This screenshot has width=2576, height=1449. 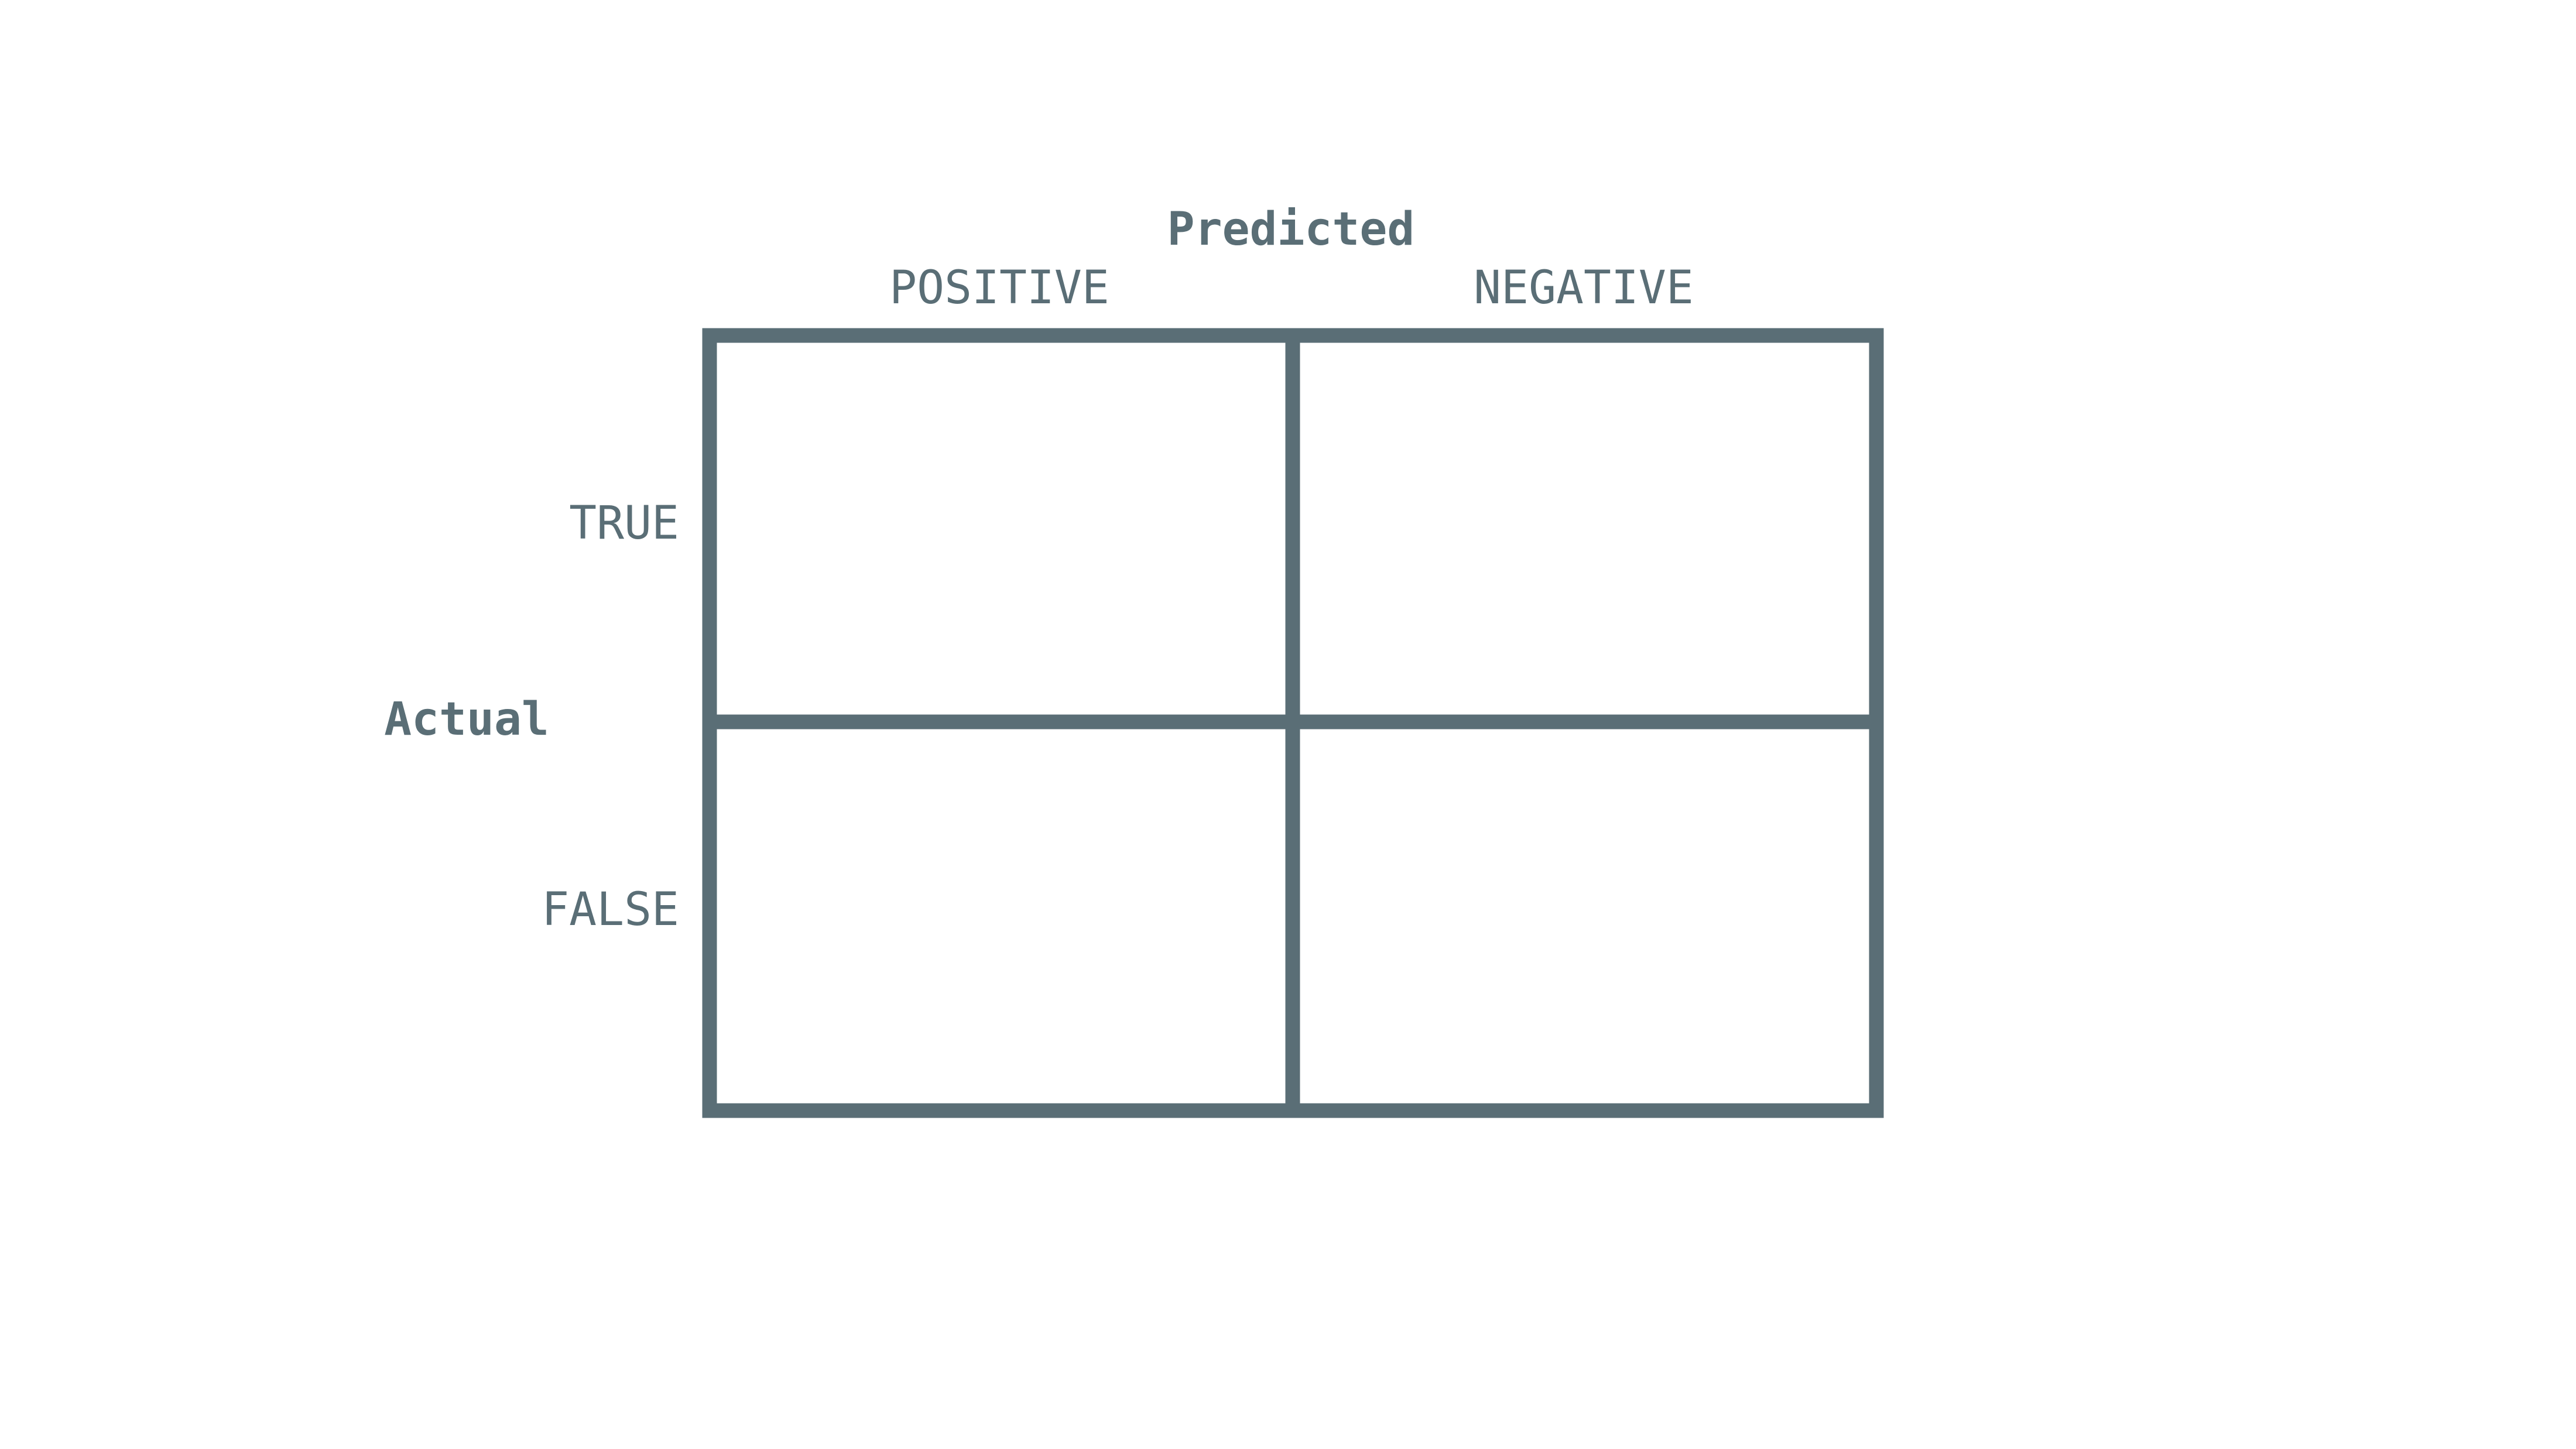 I want to click on row-label-true: TRUE, so click(x=624, y=523).